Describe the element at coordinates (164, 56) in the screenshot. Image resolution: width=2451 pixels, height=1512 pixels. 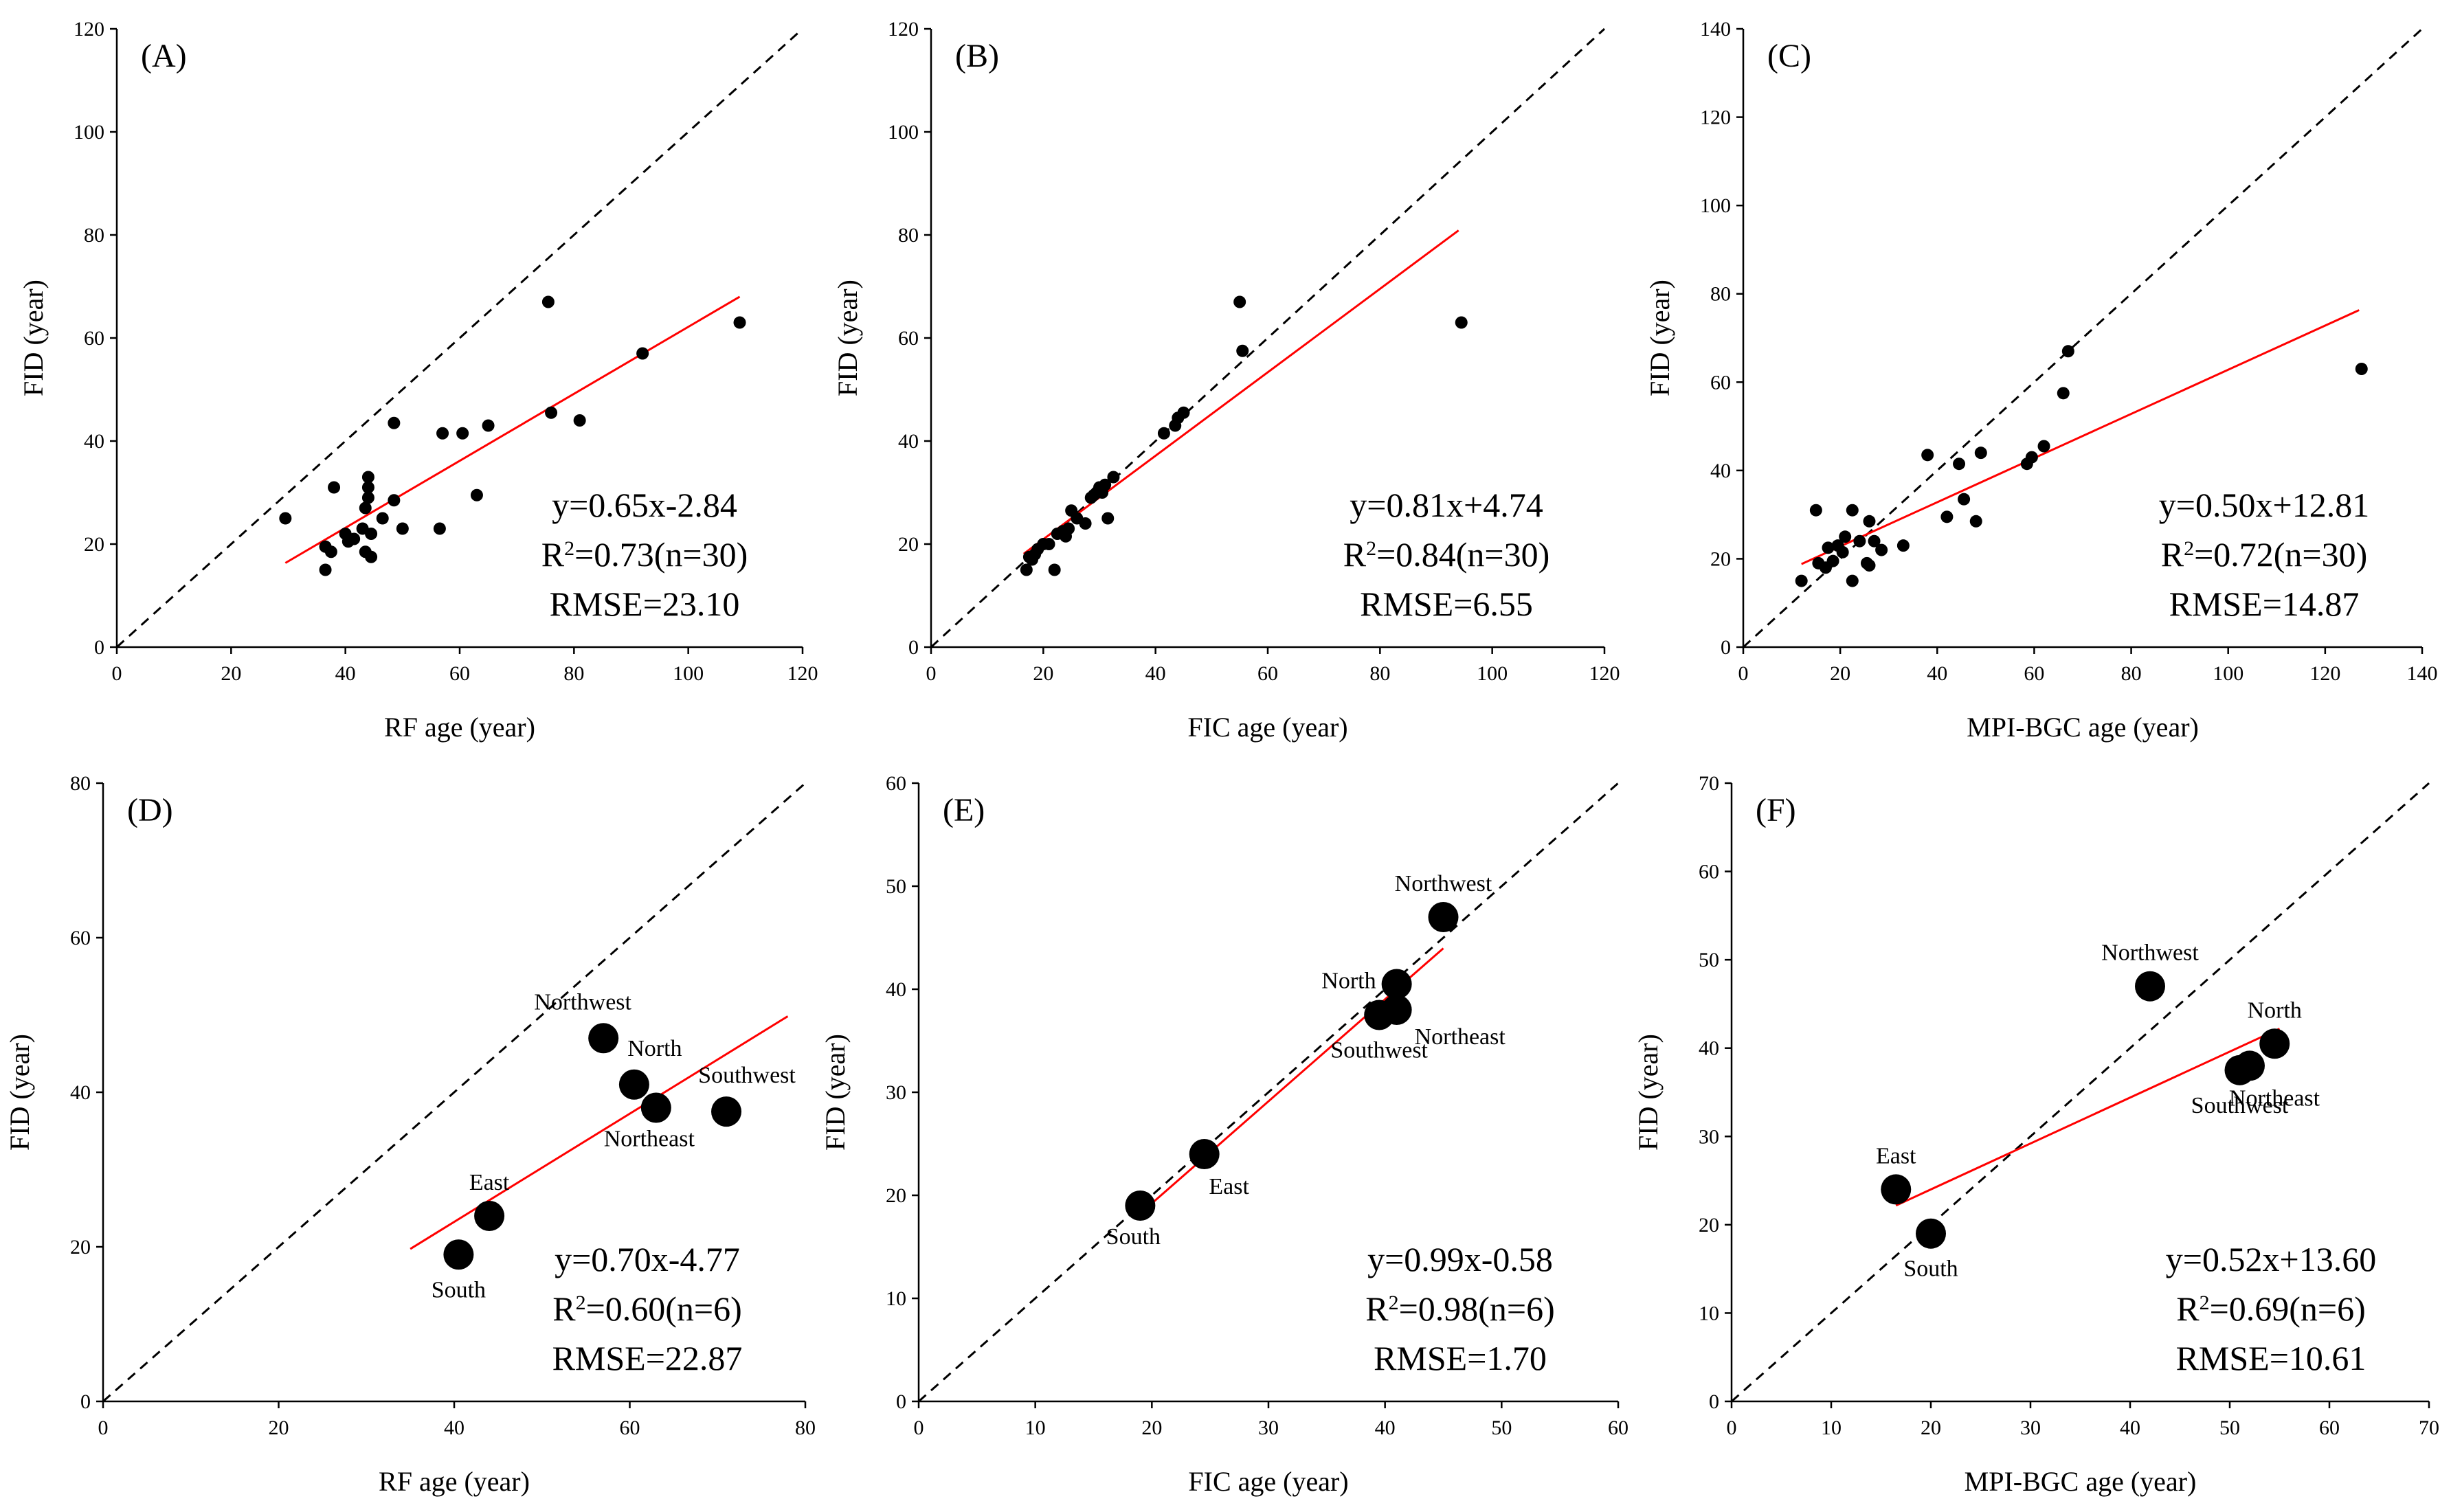
I see `panel-label: (A)` at that location.